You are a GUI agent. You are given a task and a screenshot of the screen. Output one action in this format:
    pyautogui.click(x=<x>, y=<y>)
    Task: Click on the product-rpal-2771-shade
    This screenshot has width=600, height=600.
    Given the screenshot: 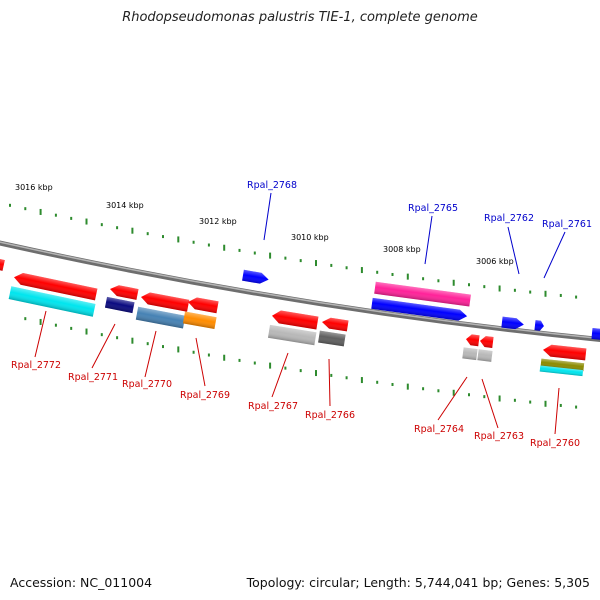 What is the action you would take?
    pyautogui.click(x=119, y=305)
    